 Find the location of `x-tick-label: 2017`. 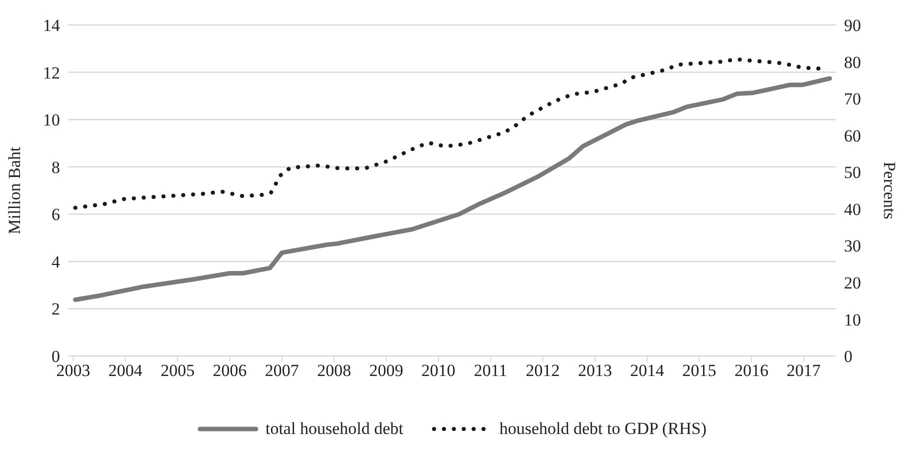

x-tick-label: 2017 is located at coordinates (804, 370).